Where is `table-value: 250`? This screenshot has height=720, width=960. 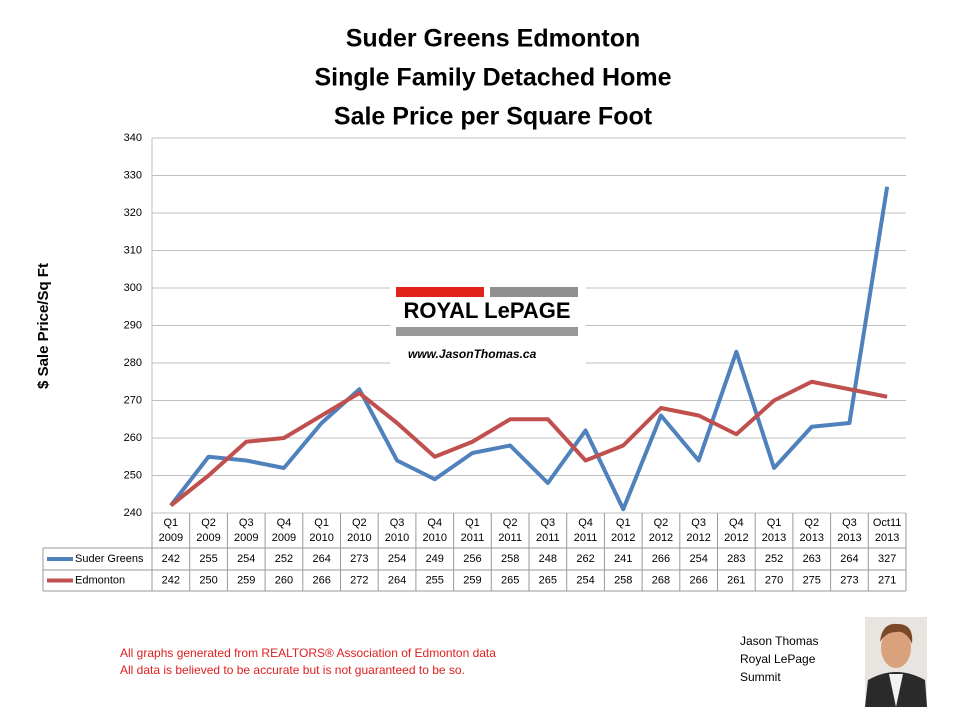
table-value: 250 is located at coordinates (208, 580).